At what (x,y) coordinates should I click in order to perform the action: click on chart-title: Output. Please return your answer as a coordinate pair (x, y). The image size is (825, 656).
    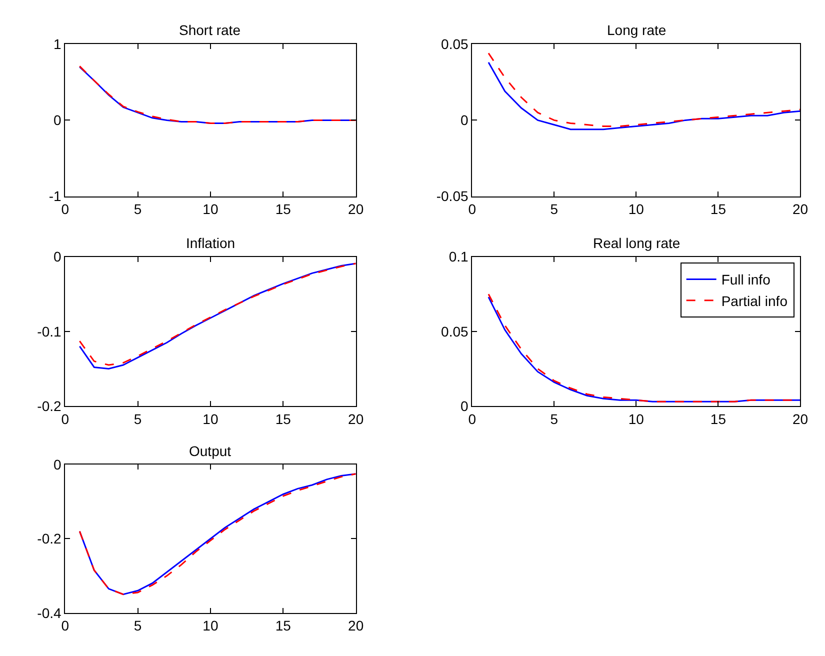
    Looking at the image, I should click on (210, 451).